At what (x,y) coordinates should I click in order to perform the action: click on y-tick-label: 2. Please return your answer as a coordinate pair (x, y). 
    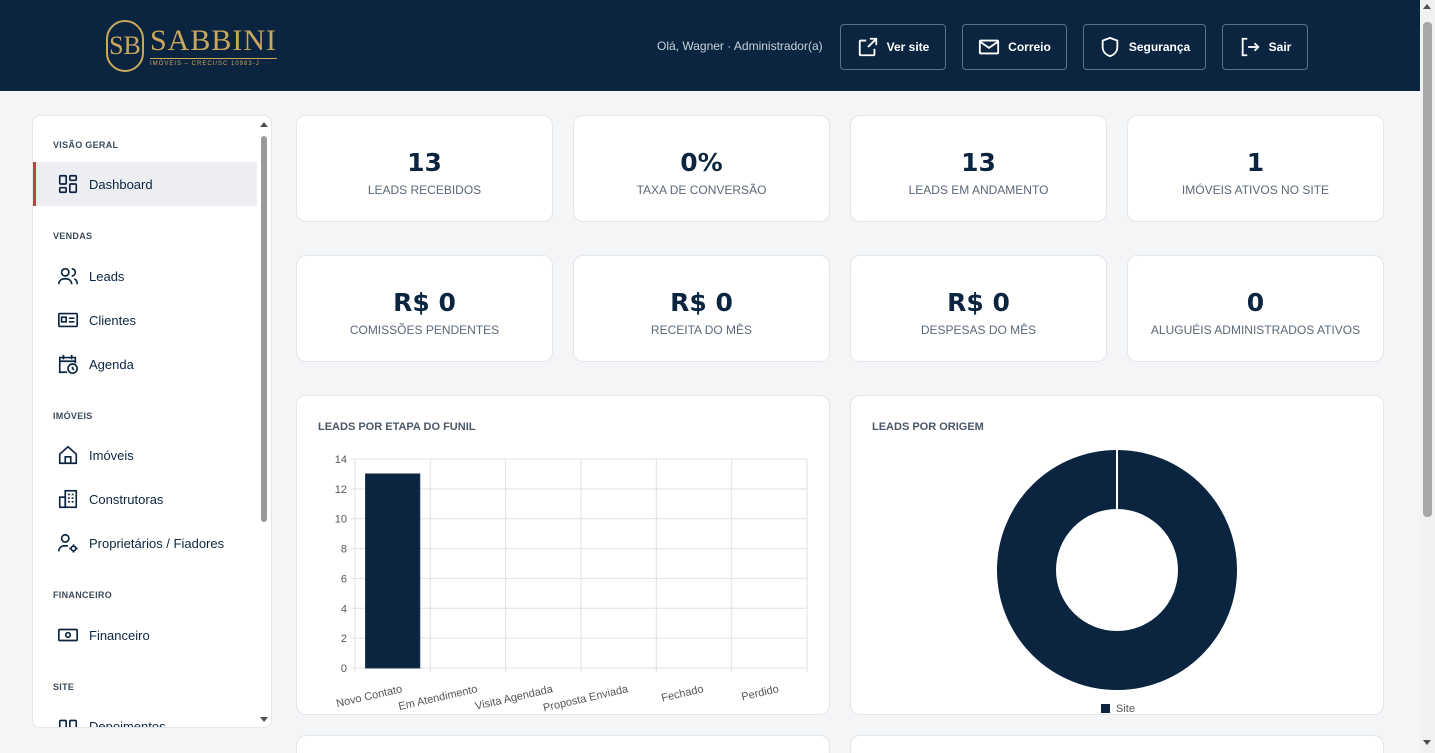
    Looking at the image, I should click on (344, 639).